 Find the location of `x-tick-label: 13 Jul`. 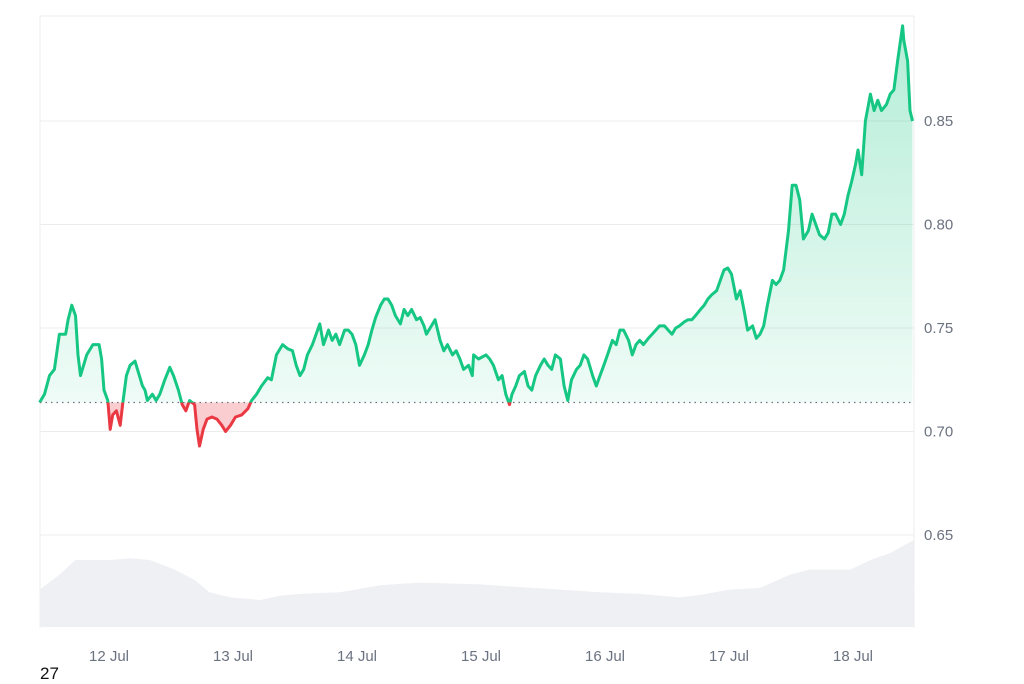

x-tick-label: 13 Jul is located at coordinates (233, 656).